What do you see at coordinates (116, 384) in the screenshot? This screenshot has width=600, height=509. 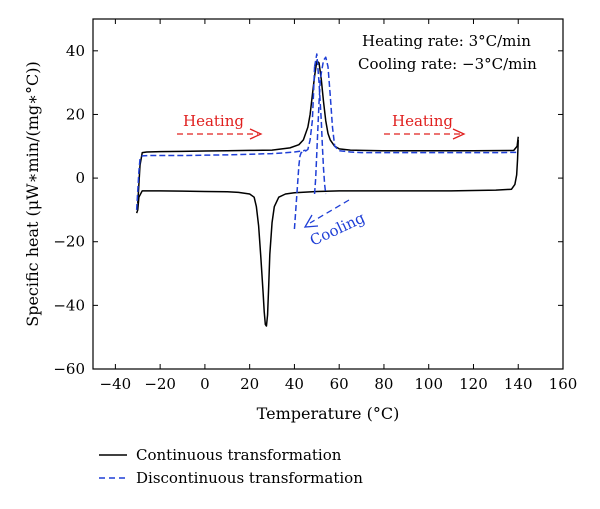 I see `x-tick-label: −40` at bounding box center [116, 384].